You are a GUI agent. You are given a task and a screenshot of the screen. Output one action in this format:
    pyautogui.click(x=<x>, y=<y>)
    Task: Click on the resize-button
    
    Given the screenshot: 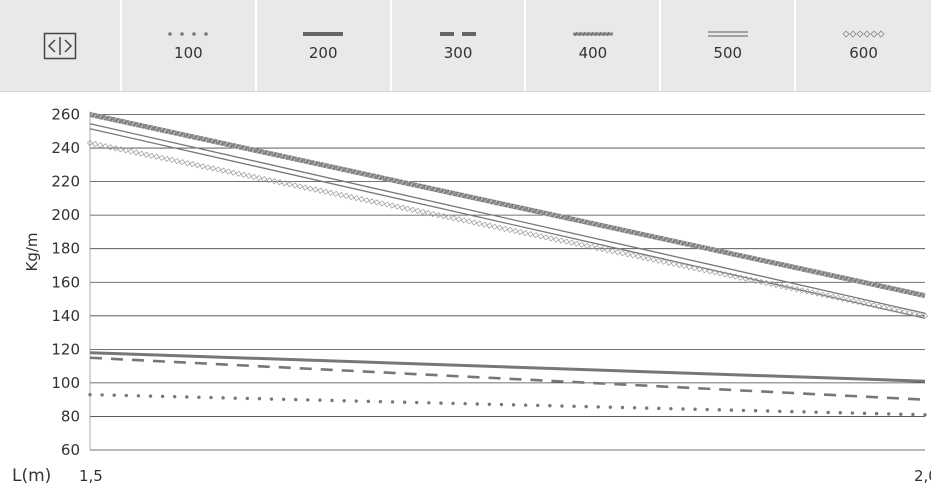 What is the action you would take?
    pyautogui.click(x=61, y=45)
    